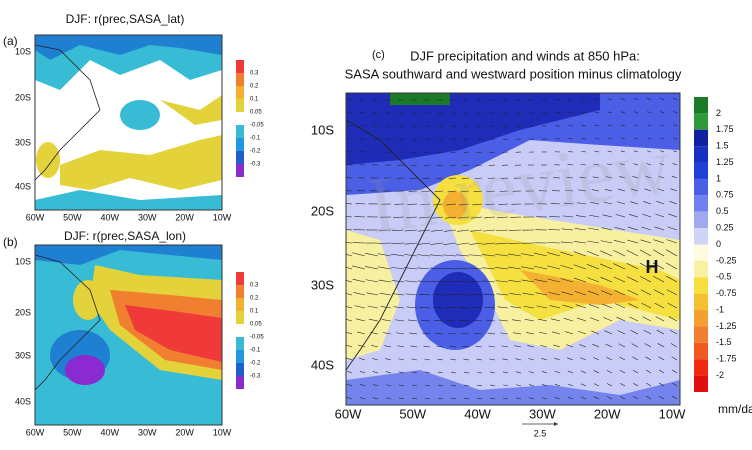 The width and height of the screenshot is (752, 450). I want to click on x-tick-label: 40W, so click(477, 413).